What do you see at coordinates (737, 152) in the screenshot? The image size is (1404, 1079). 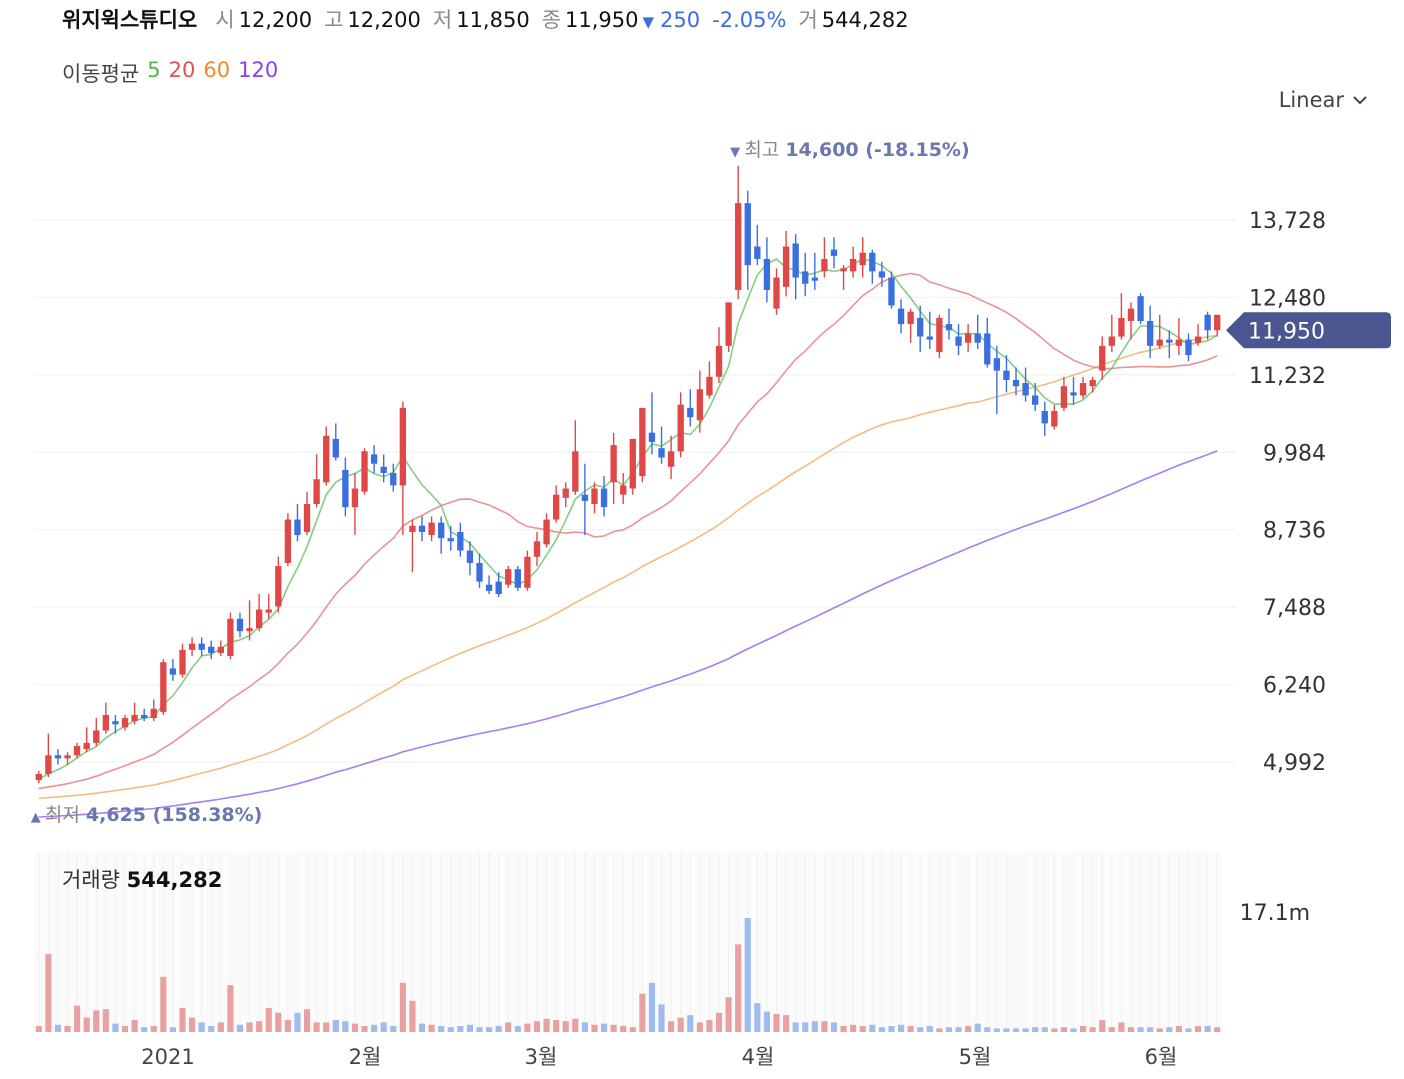 I see `max-price-annotation-arrow: ▼` at bounding box center [737, 152].